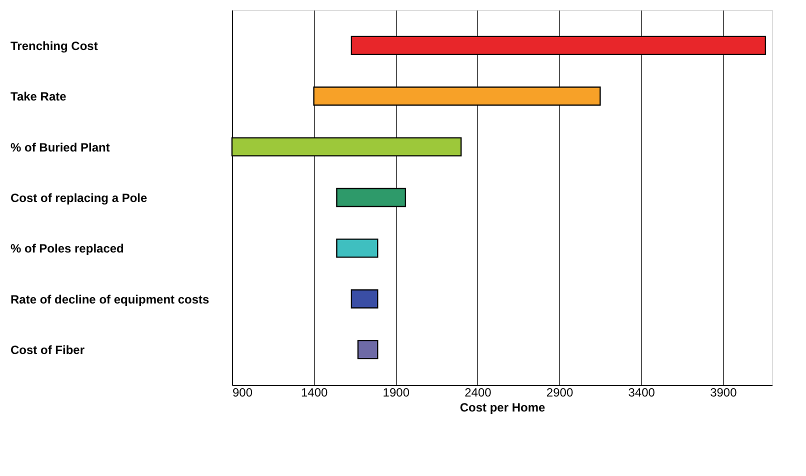 The height and width of the screenshot is (476, 806). I want to click on x-tick-label: 3900, so click(724, 393).